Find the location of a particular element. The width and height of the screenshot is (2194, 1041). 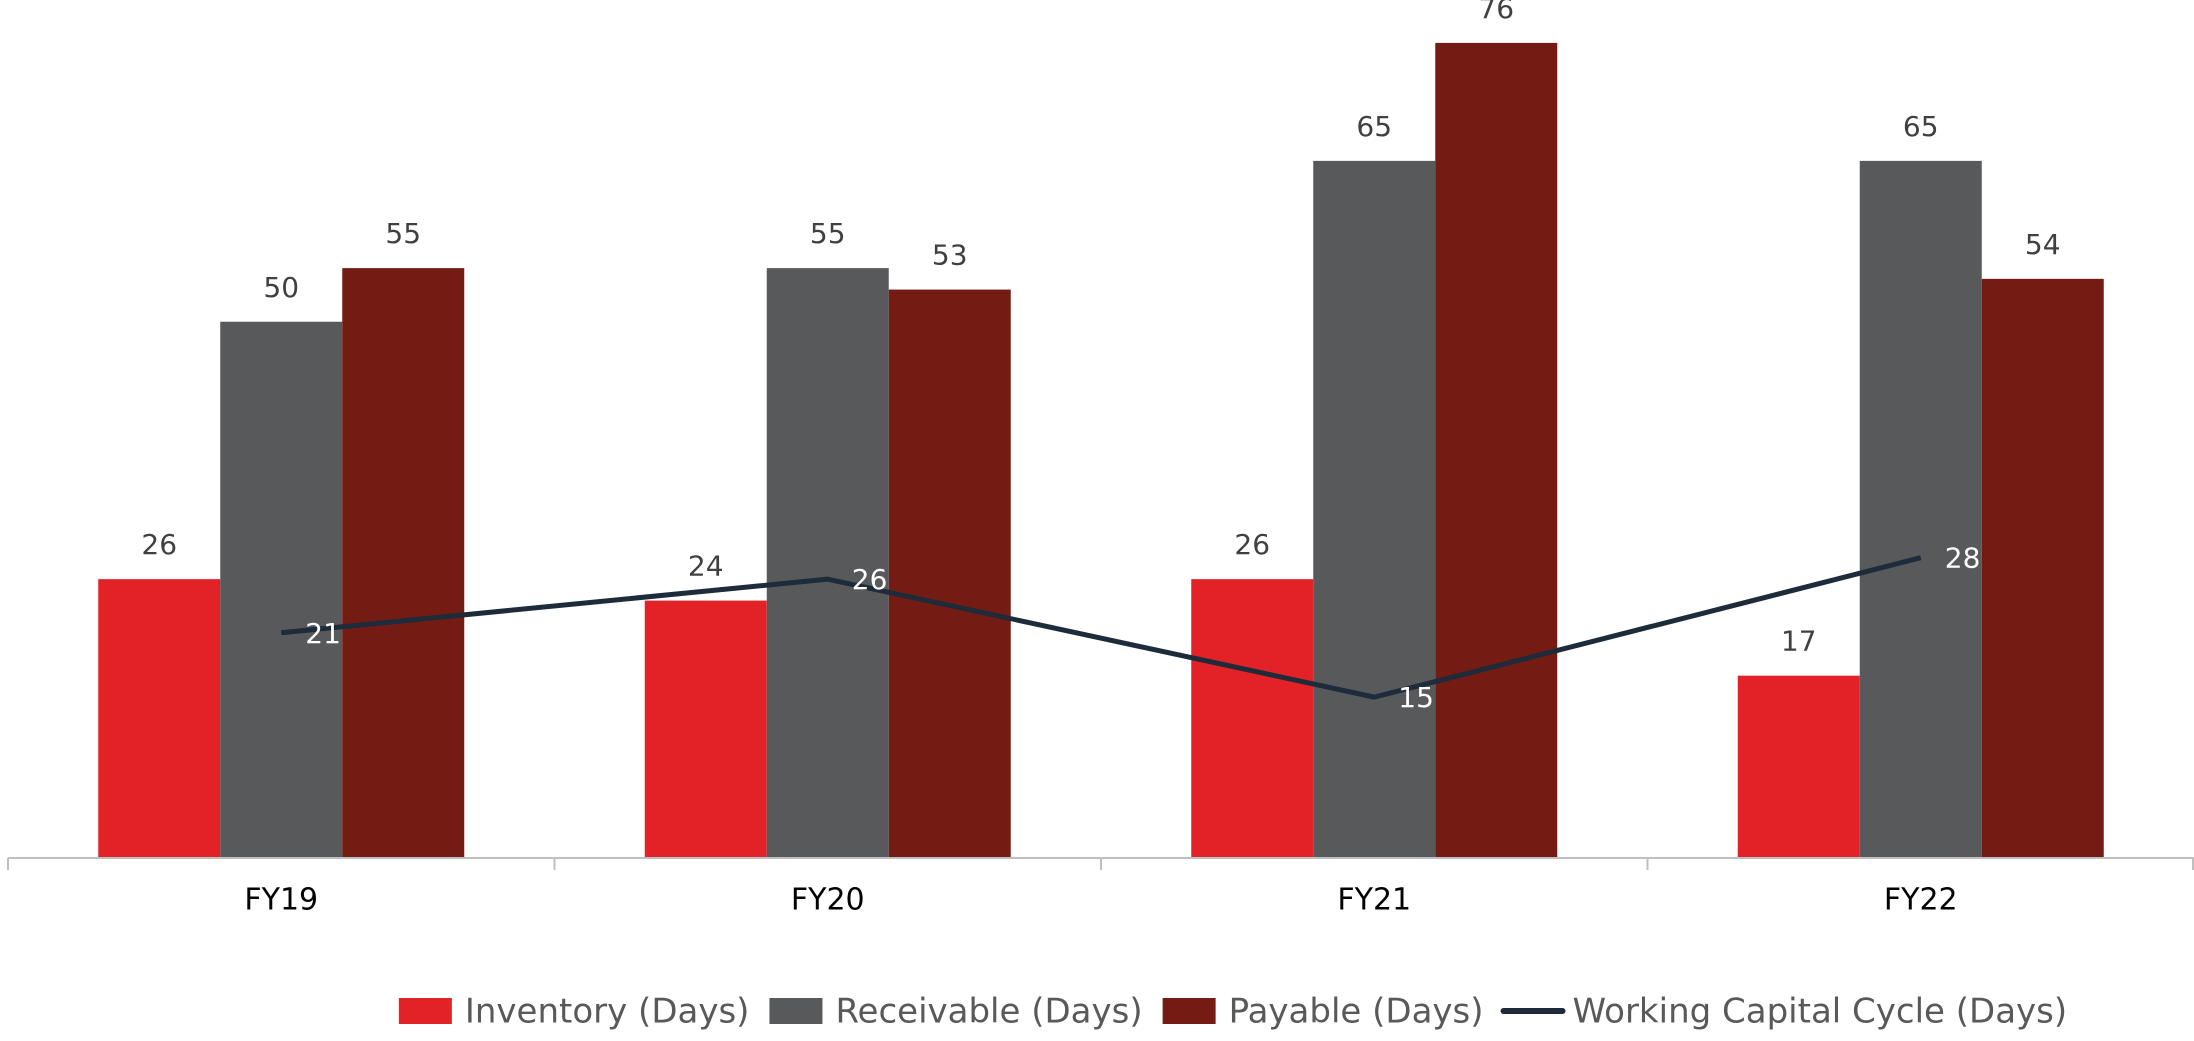

legend-label: Inventory (Days) is located at coordinates (607, 1012).